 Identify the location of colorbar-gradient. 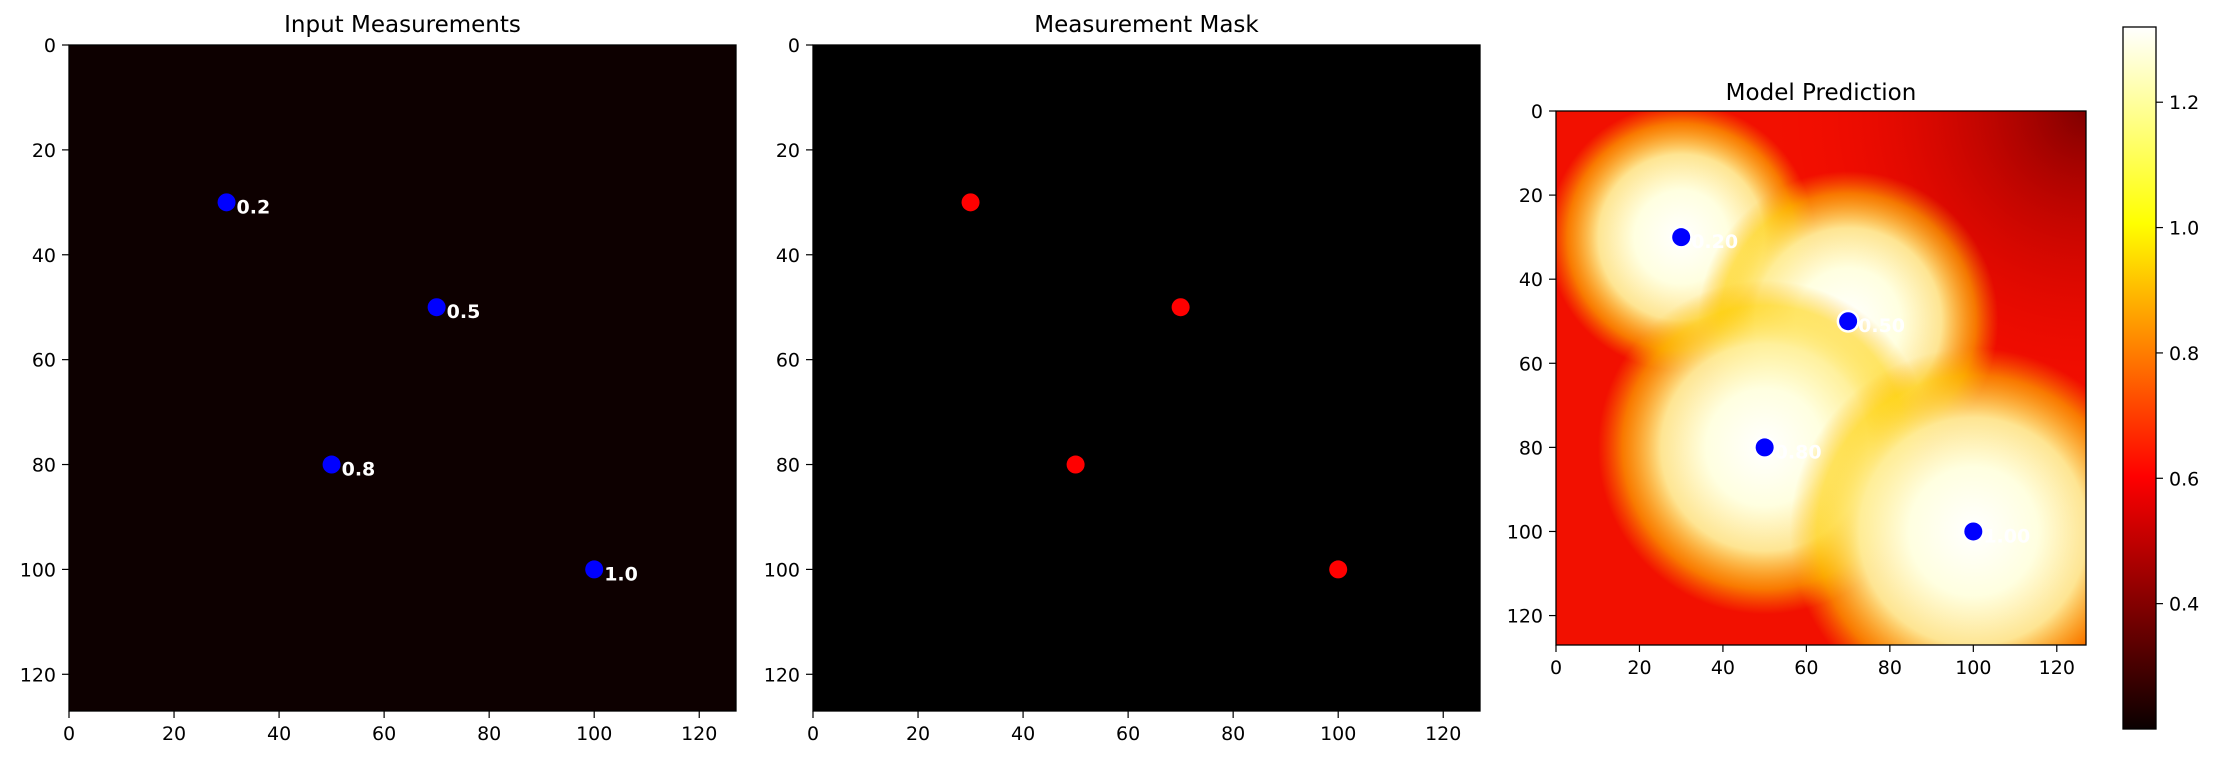
(2139, 378).